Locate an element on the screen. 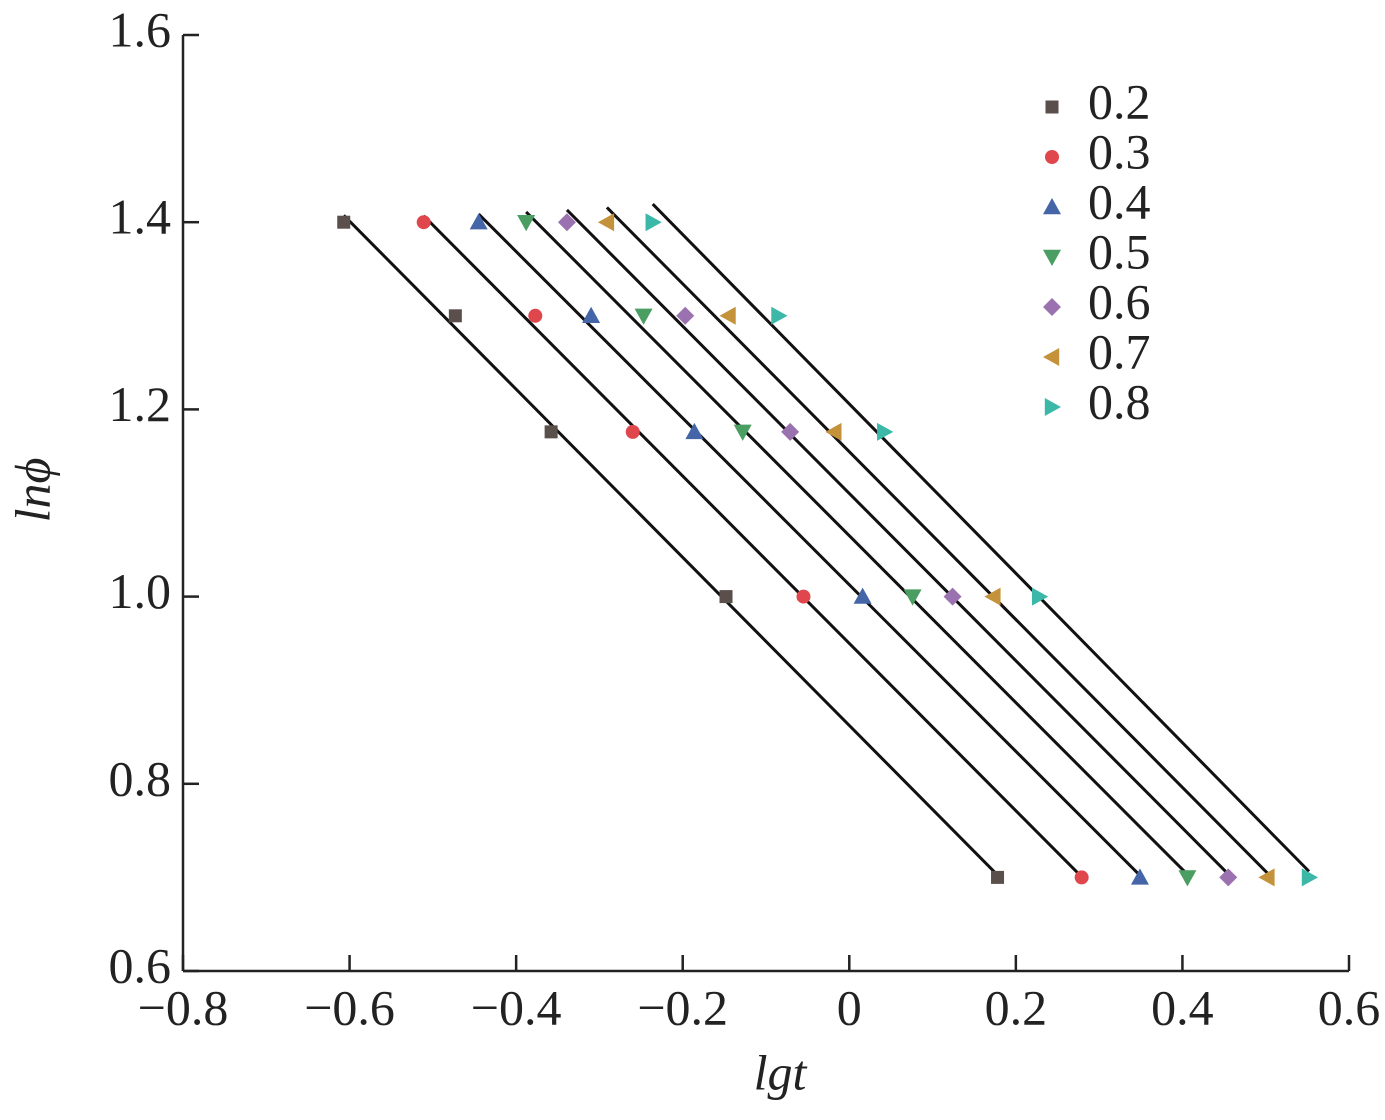 This screenshot has height=1120, width=1385. legend-label: 0.2 is located at coordinates (1119, 101).